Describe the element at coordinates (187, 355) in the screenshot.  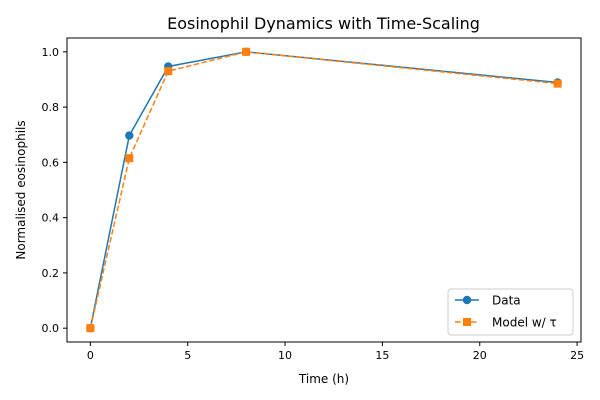
I see `x-tick-label: 5` at that location.